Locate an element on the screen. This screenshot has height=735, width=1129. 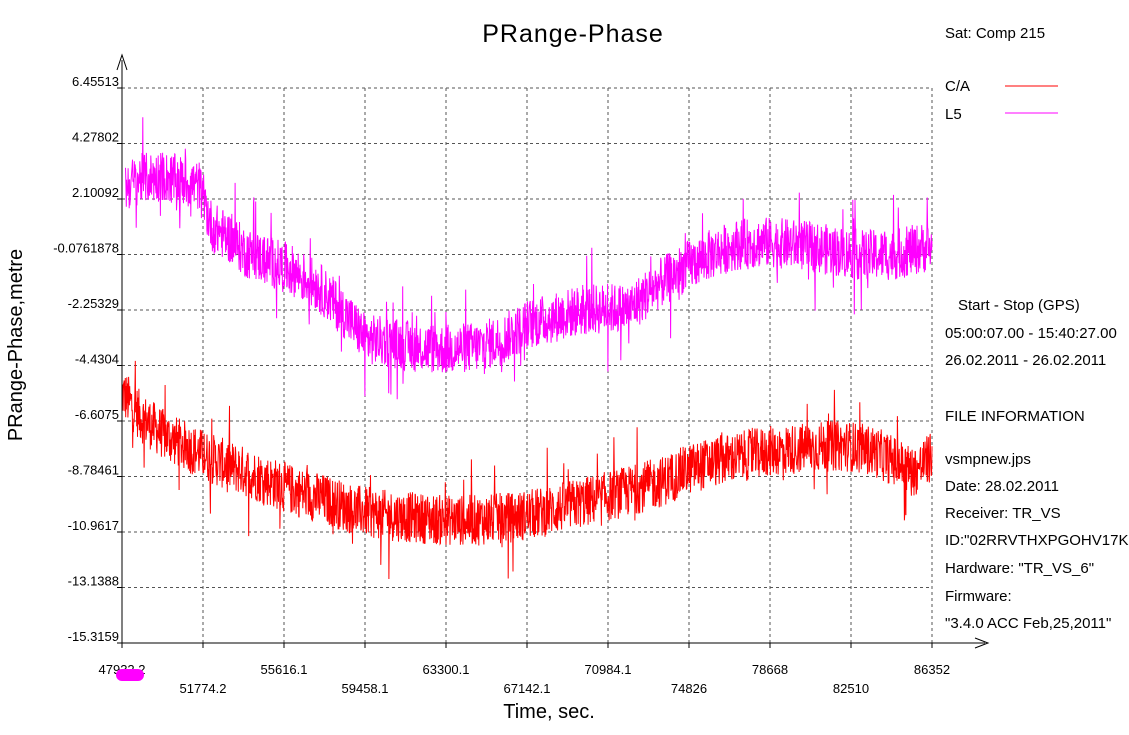
x-tick-label: 70984.1 is located at coordinates (608, 669).